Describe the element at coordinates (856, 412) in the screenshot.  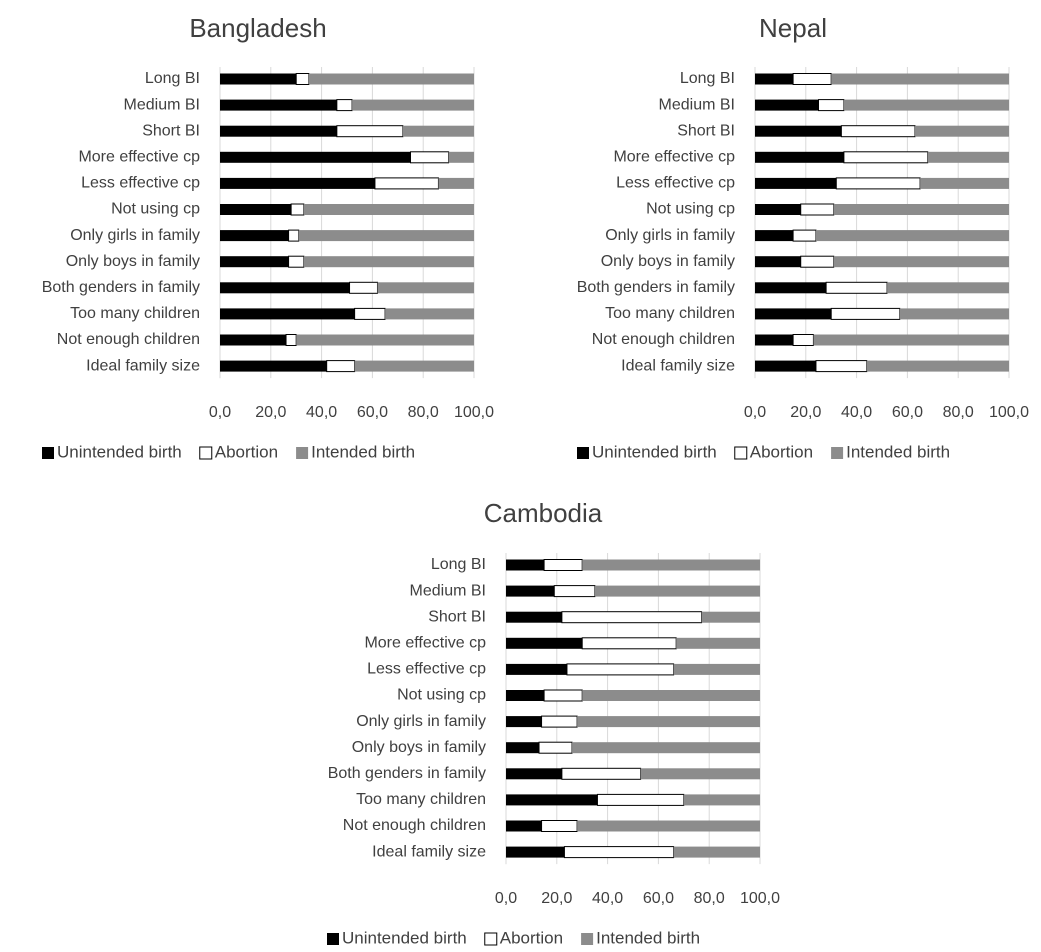
I see `x-tick-label: 40,0` at that location.